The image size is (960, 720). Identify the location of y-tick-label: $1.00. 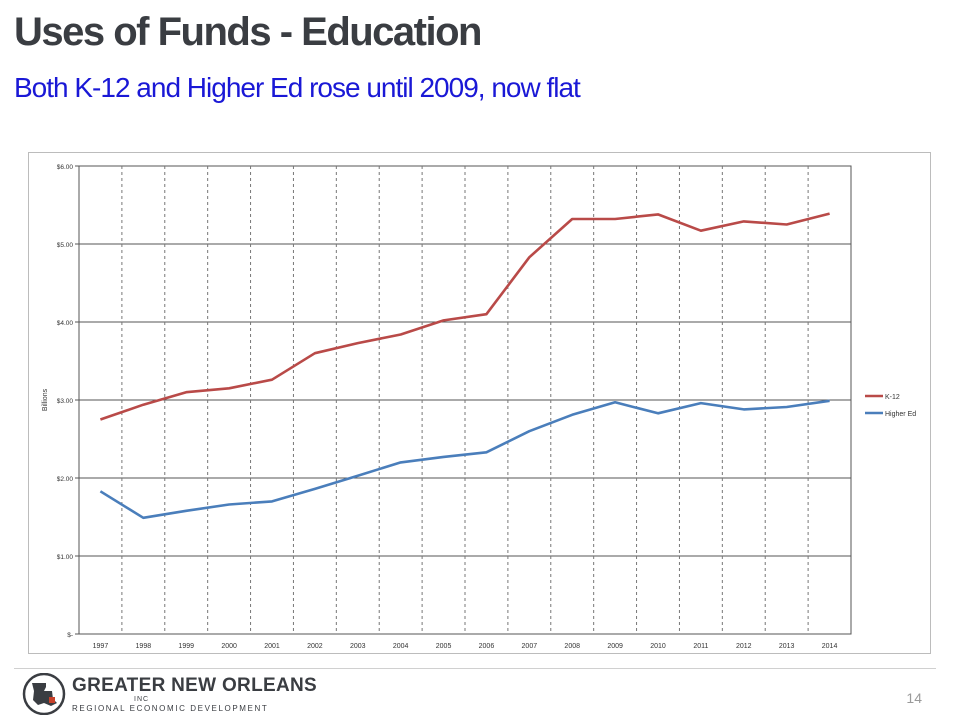
(65, 557).